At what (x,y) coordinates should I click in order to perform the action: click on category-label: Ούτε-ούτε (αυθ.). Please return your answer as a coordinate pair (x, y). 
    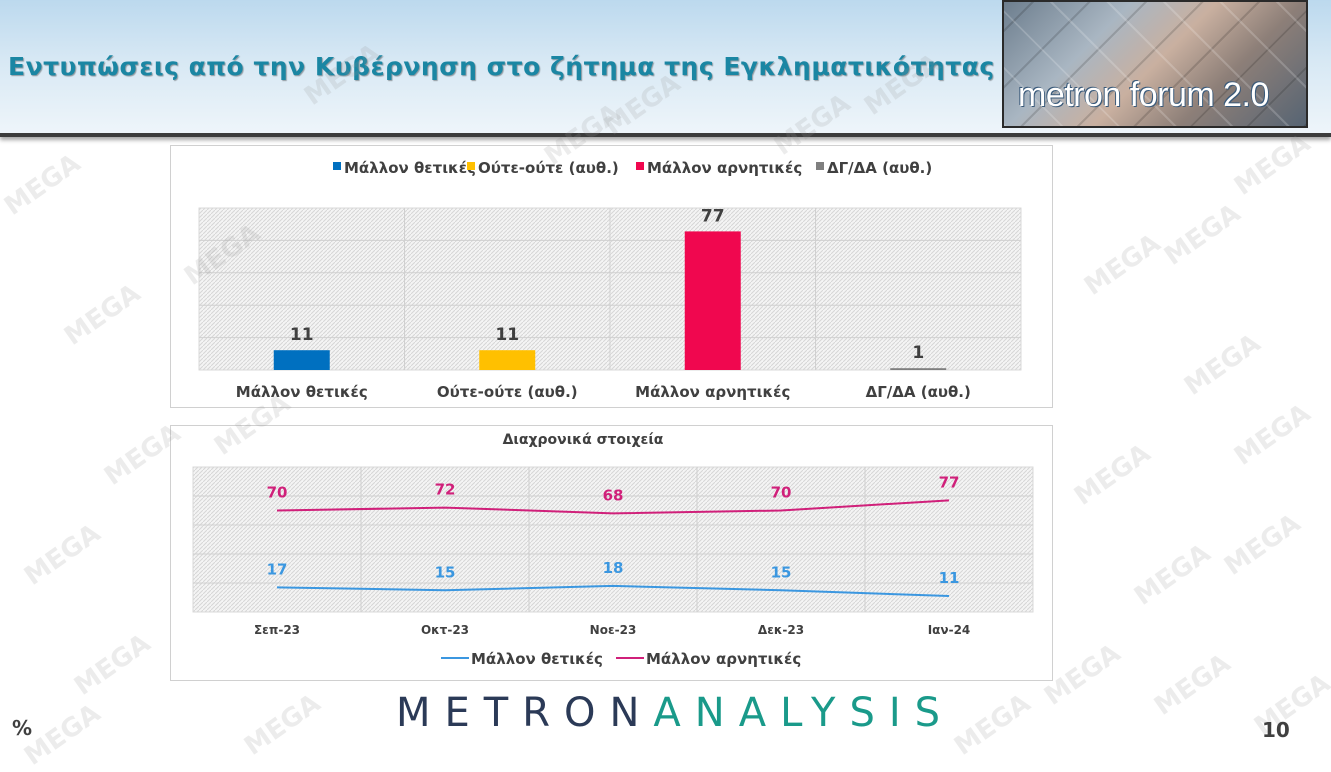
    Looking at the image, I should click on (507, 392).